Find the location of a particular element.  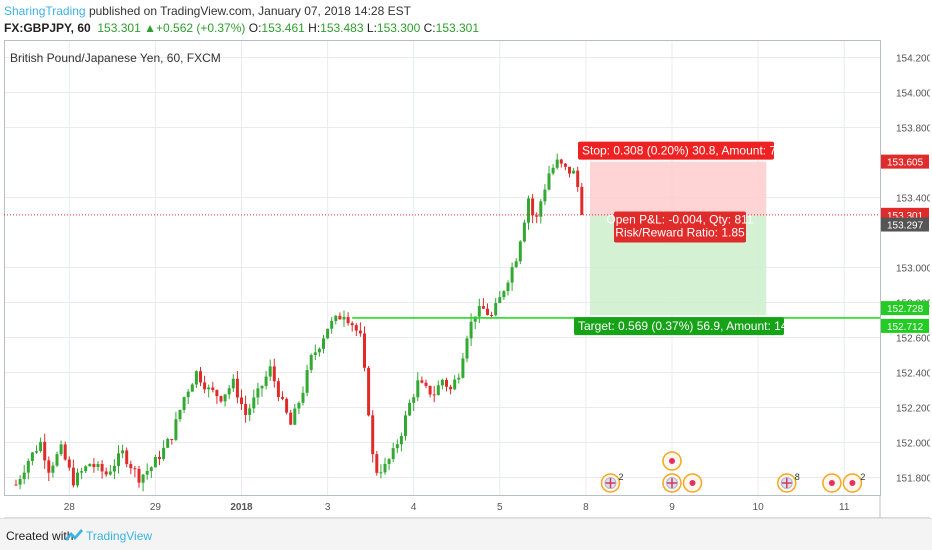

stop-label-bg is located at coordinates (676, 150).